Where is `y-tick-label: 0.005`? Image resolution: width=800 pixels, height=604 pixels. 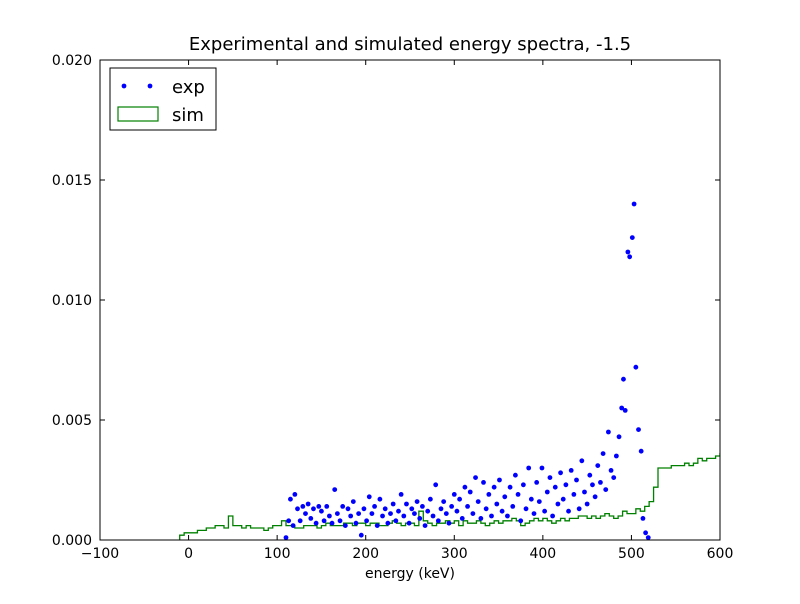 y-tick-label: 0.005 is located at coordinates (72, 421).